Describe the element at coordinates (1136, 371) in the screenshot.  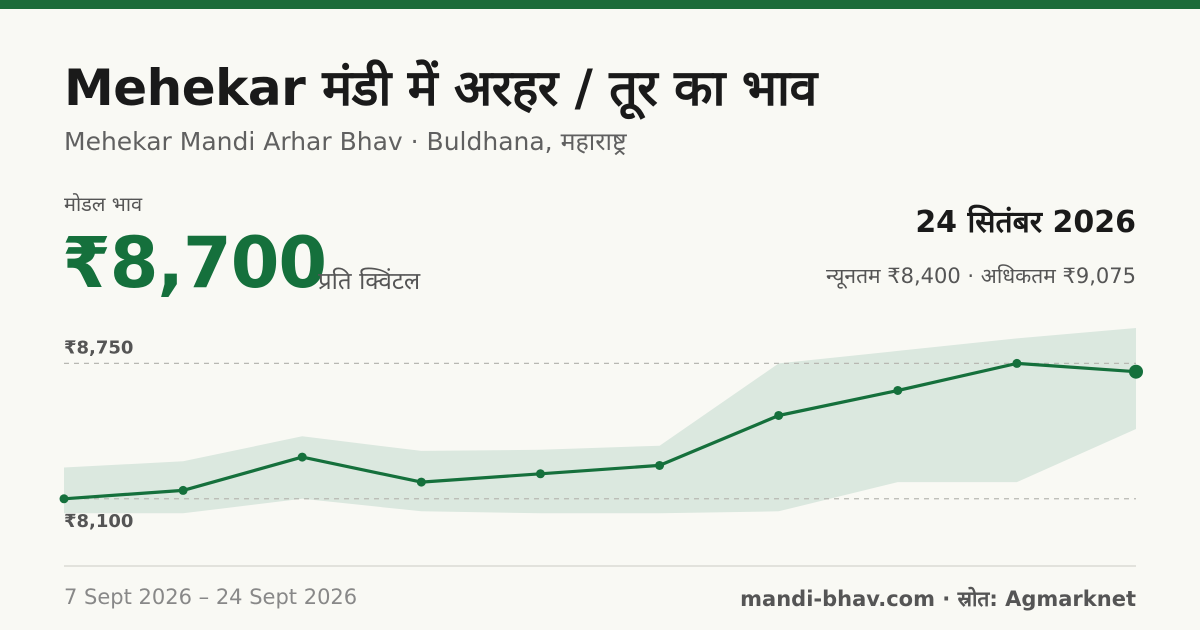
I see `latest-price-point` at that location.